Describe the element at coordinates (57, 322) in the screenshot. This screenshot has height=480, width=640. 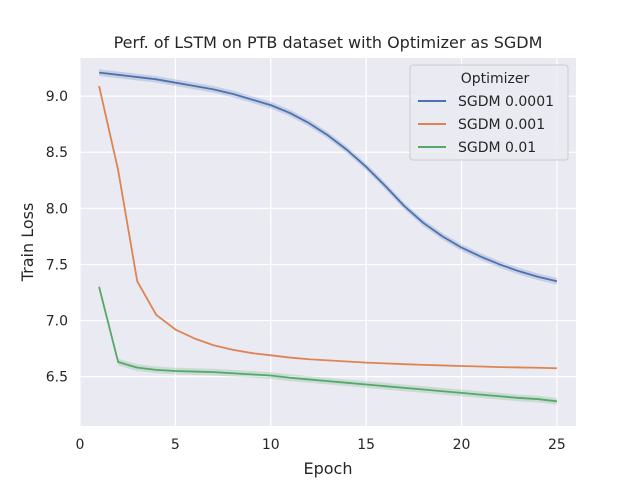
I see `y-tick-label: 7.0` at that location.